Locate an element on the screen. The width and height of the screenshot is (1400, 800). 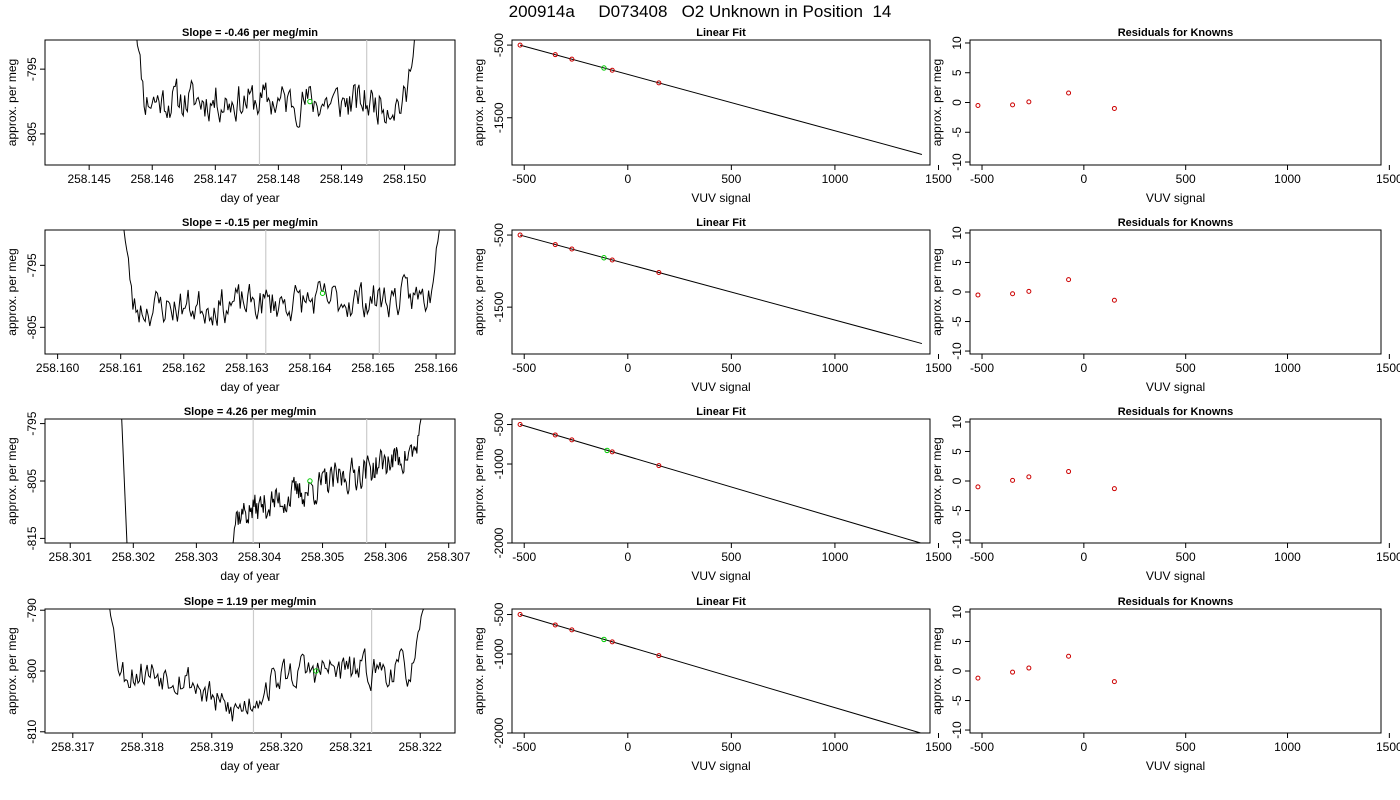
x-axis-label: day of year is located at coordinates (249, 766).